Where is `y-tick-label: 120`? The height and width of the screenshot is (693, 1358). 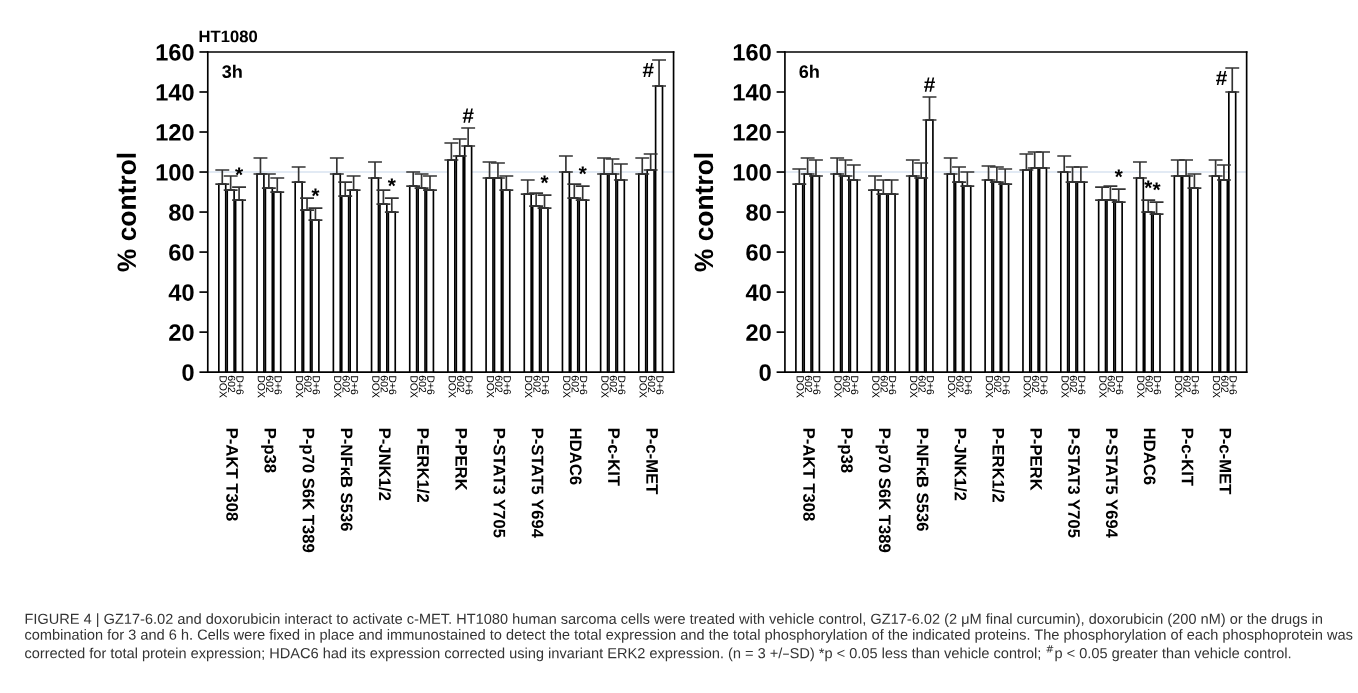
y-tick-label: 120 is located at coordinates (175, 132).